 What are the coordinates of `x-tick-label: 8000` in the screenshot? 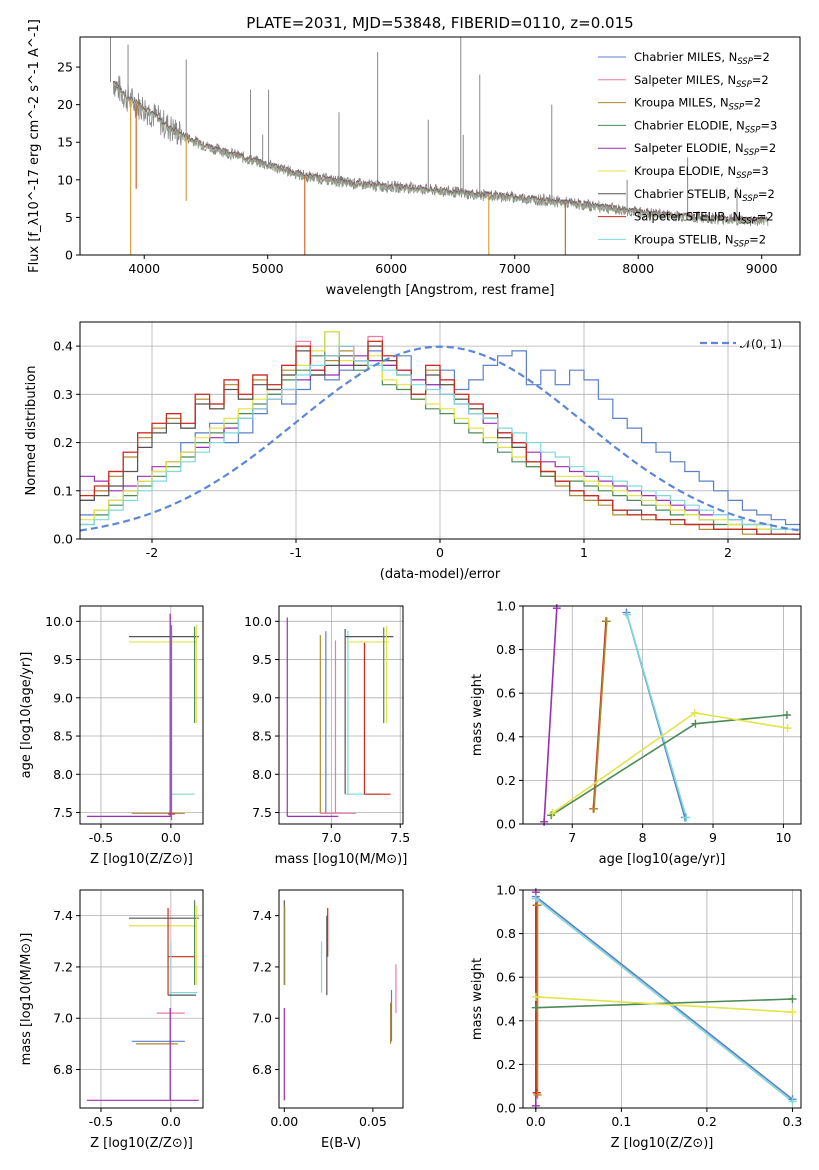 It's located at (638, 268).